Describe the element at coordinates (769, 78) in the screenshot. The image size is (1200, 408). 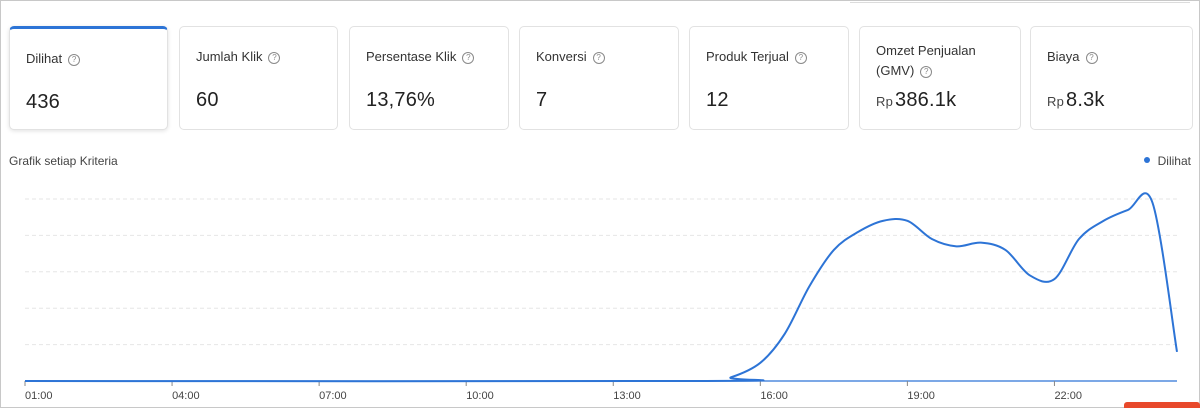
I see `metric-card-produk-terjual: Produk Terjual? 12` at that location.